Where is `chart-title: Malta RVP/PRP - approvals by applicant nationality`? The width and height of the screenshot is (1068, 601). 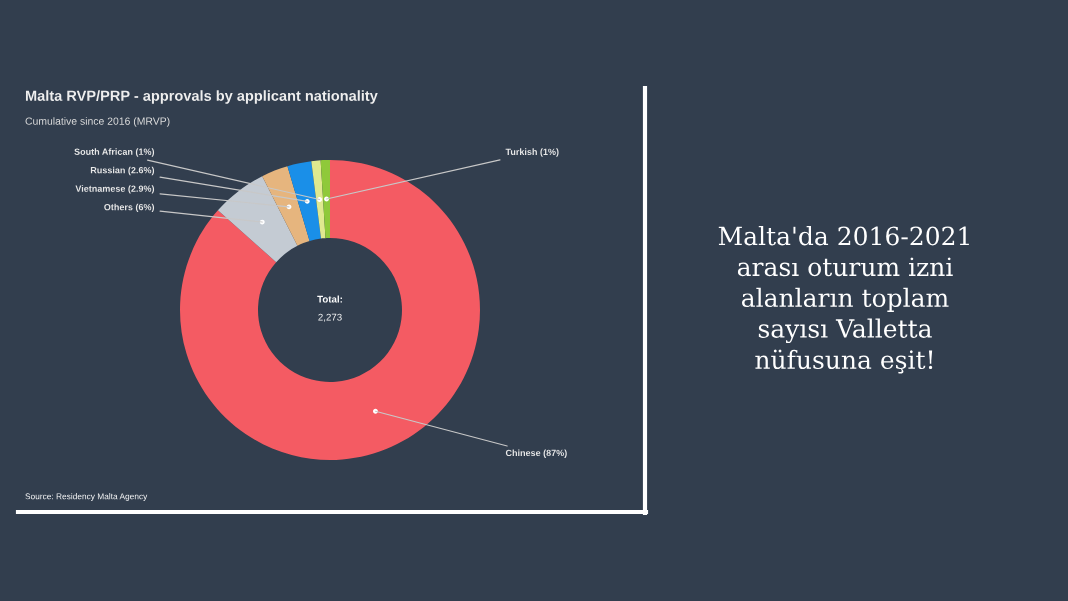
chart-title: Malta RVP/PRP - approvals by applicant nationality is located at coordinates (201, 97).